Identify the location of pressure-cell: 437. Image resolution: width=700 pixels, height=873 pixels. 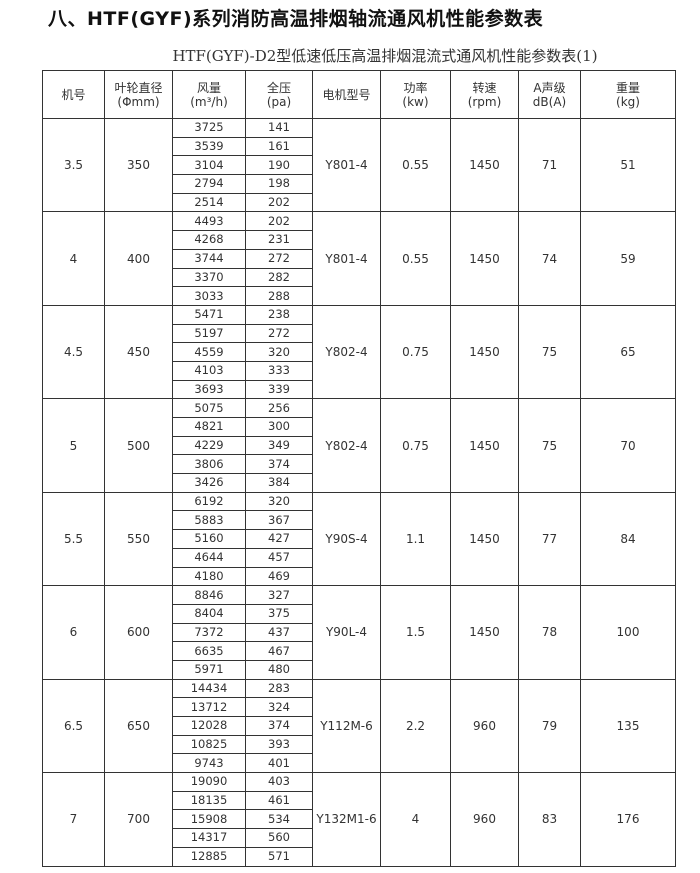
(279, 632).